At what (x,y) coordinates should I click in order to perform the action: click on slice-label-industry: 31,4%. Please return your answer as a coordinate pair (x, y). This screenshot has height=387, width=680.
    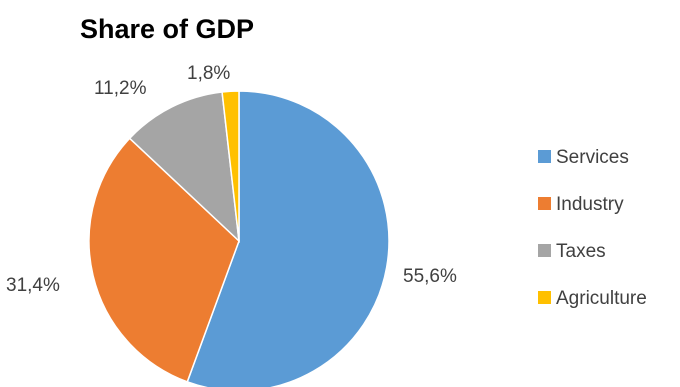
    Looking at the image, I should click on (33, 285).